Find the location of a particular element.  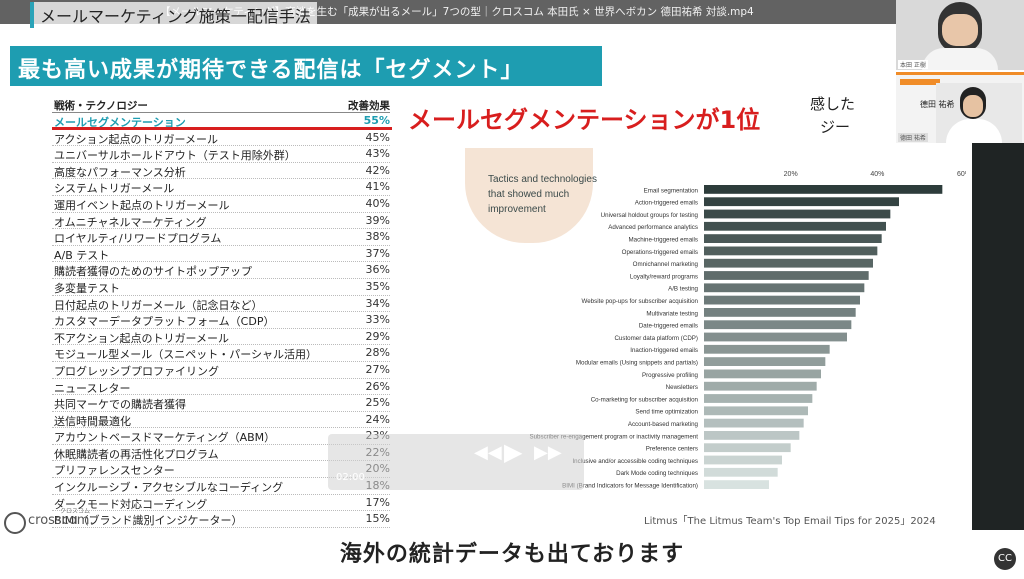

speaker-1-name: 本田 正樹 is located at coordinates (913, 64).